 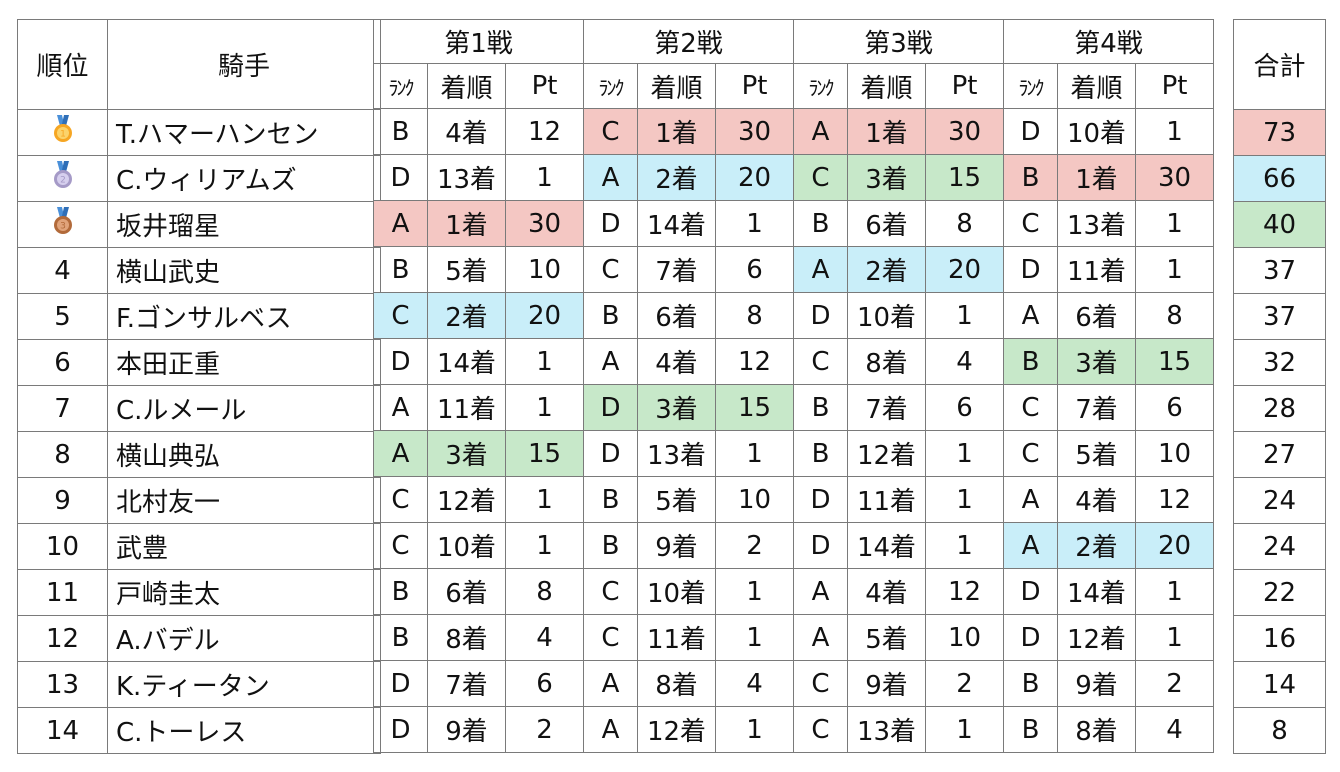 What do you see at coordinates (793, 545) in the screenshot?
I see `table-row: C 10着 1 B 9着 2 D 14着 1 A 2着 20` at bounding box center [793, 545].